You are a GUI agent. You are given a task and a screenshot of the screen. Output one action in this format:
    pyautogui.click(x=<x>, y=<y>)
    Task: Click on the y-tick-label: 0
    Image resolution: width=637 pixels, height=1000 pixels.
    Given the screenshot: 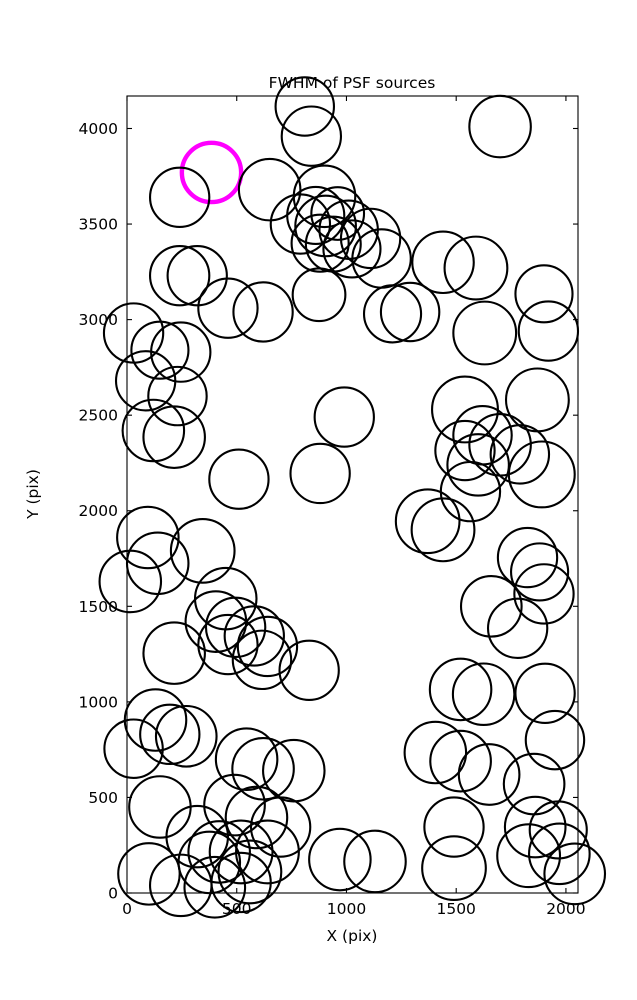 What is the action you would take?
    pyautogui.click(x=113, y=894)
    